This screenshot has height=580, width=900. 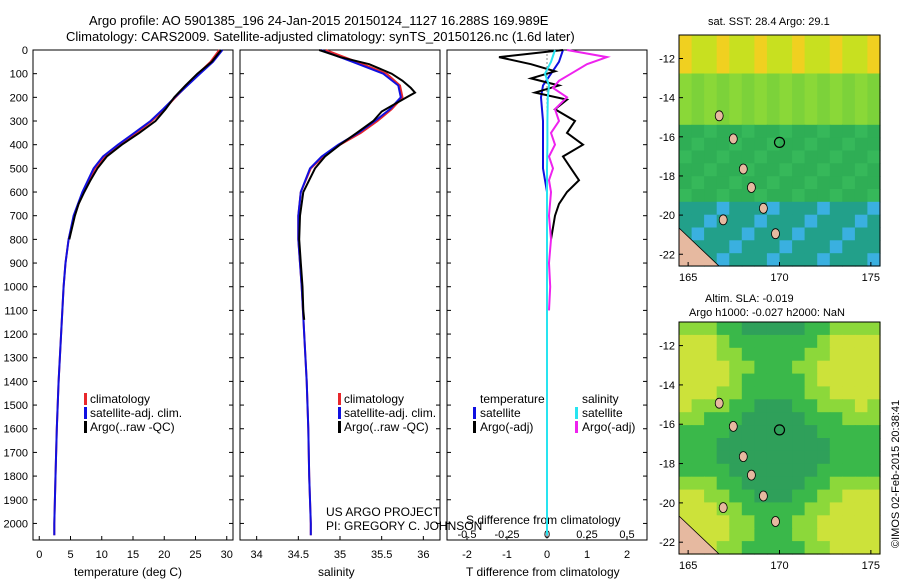 I want to click on float-position-marker, so click(x=779, y=142).